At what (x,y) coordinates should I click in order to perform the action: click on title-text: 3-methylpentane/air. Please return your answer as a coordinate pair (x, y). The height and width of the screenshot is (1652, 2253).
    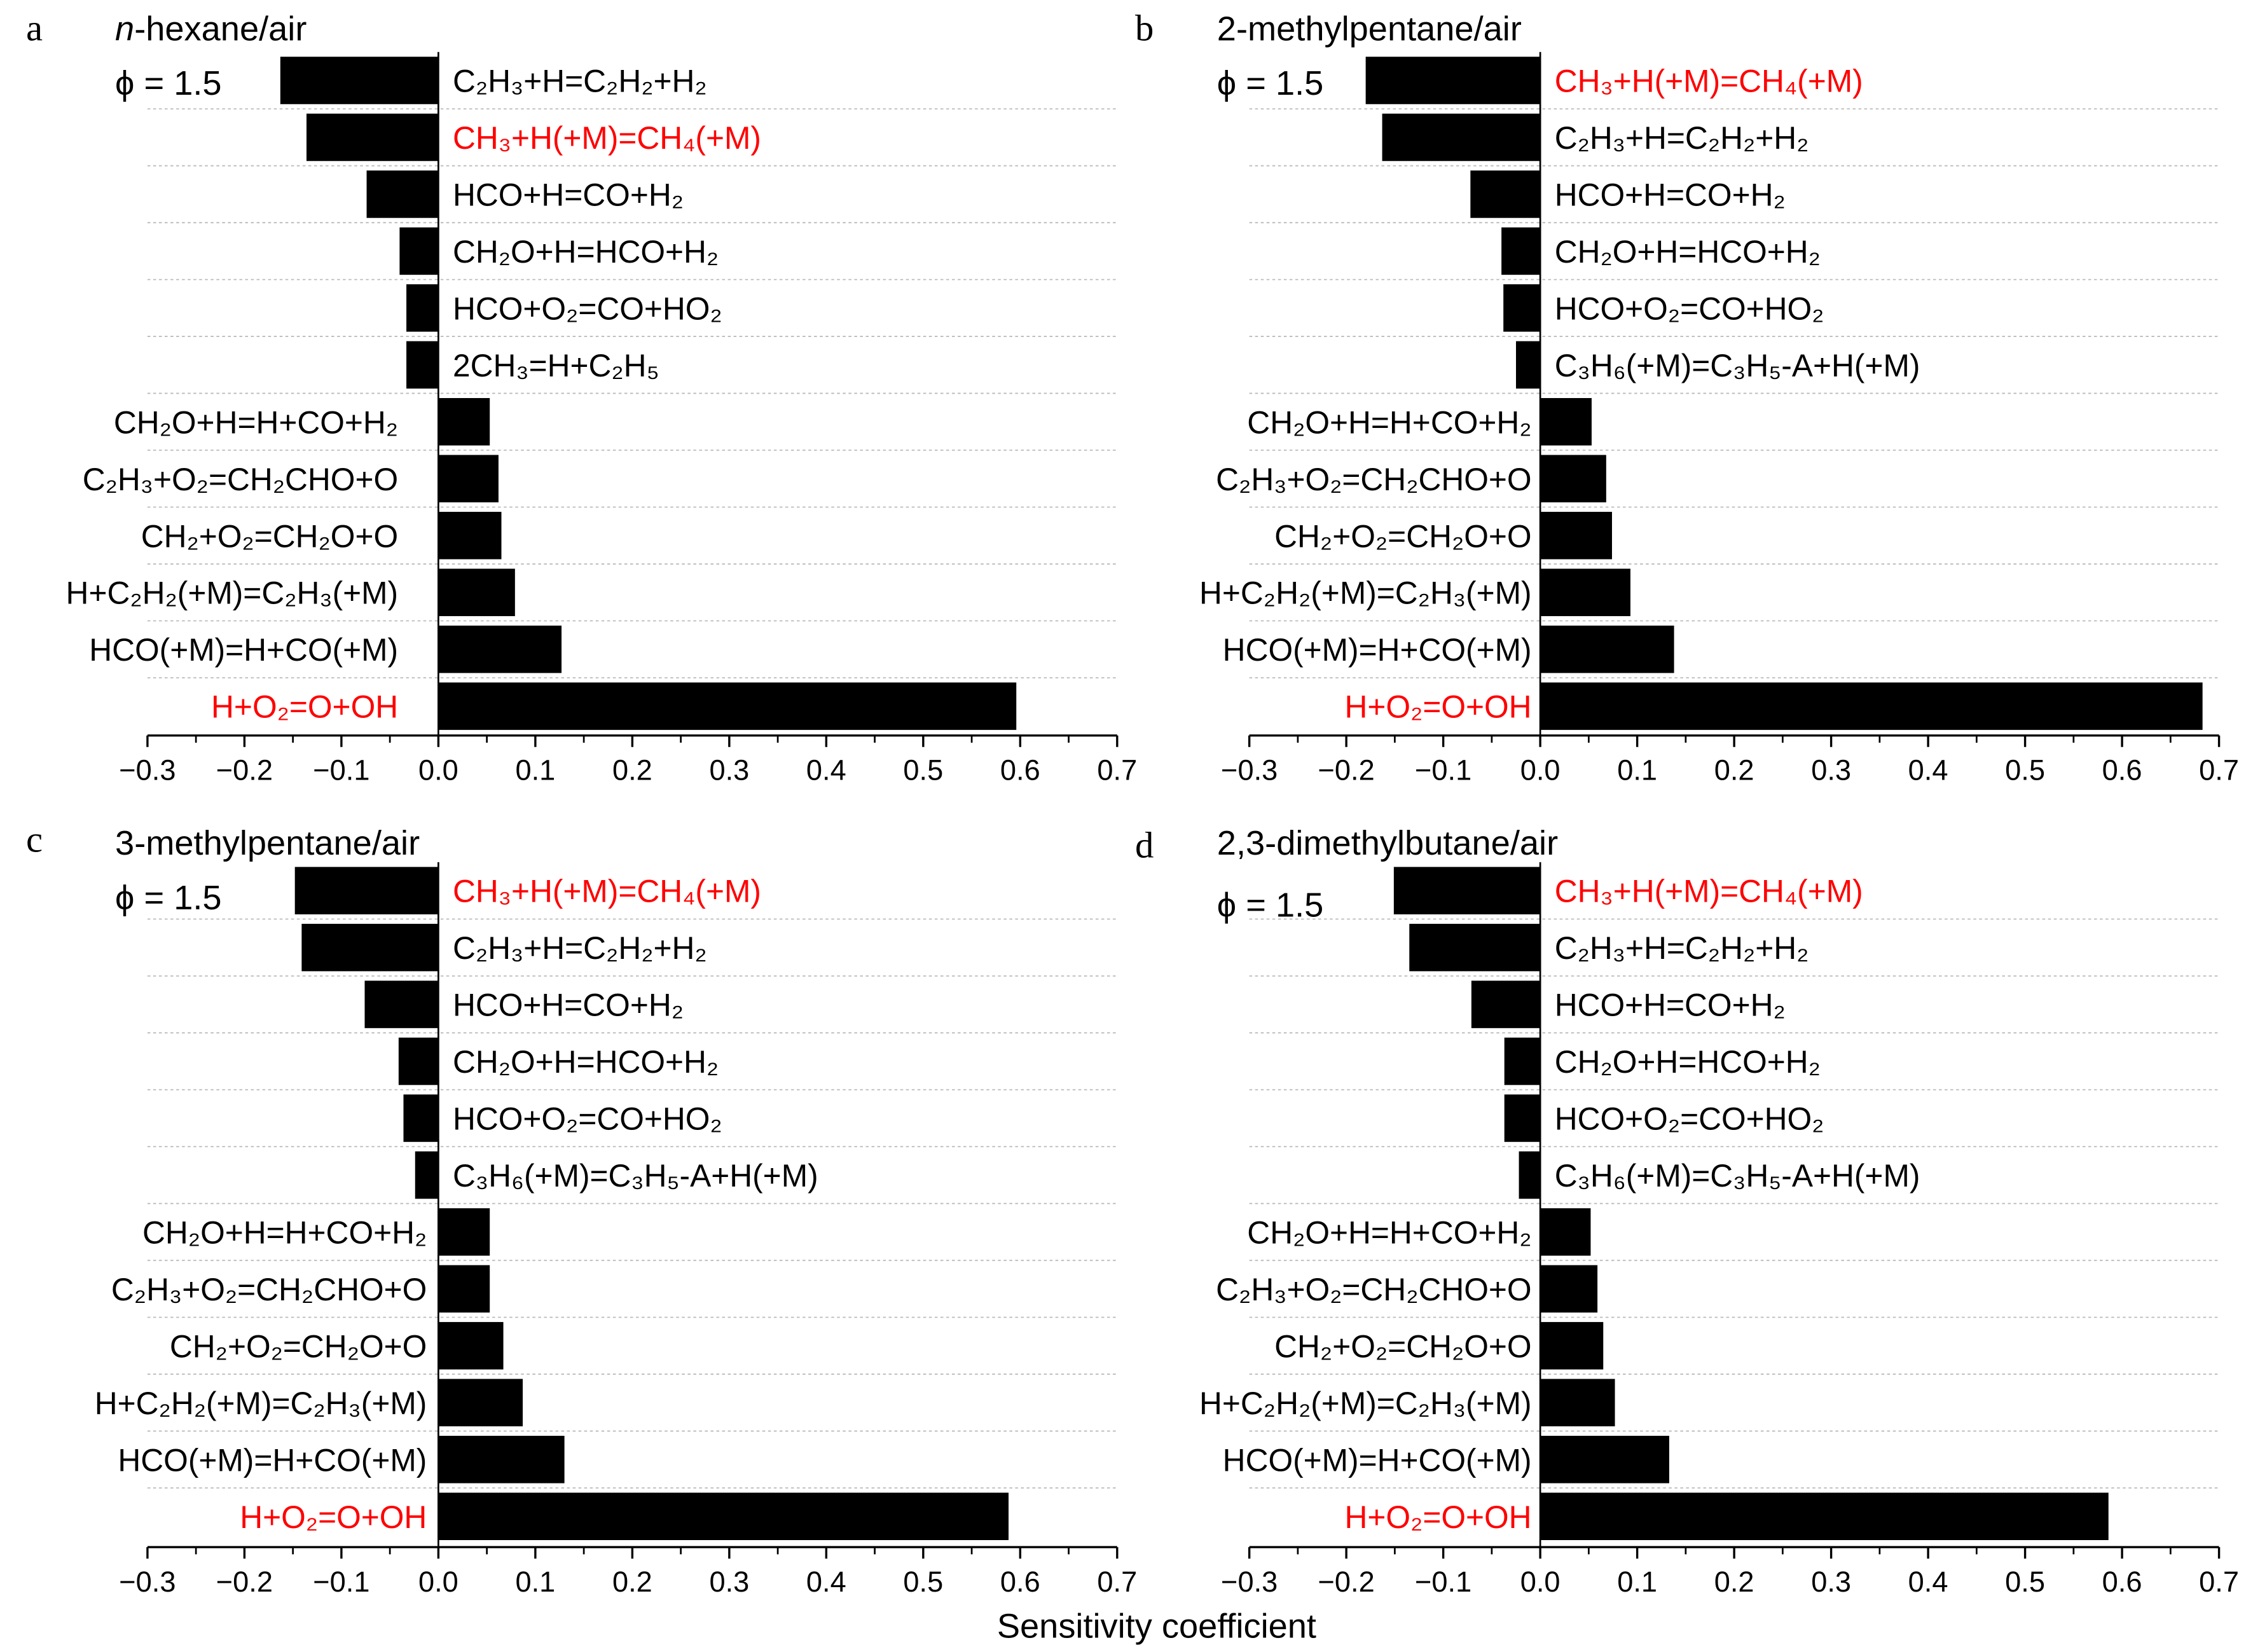
    Looking at the image, I should click on (267, 843).